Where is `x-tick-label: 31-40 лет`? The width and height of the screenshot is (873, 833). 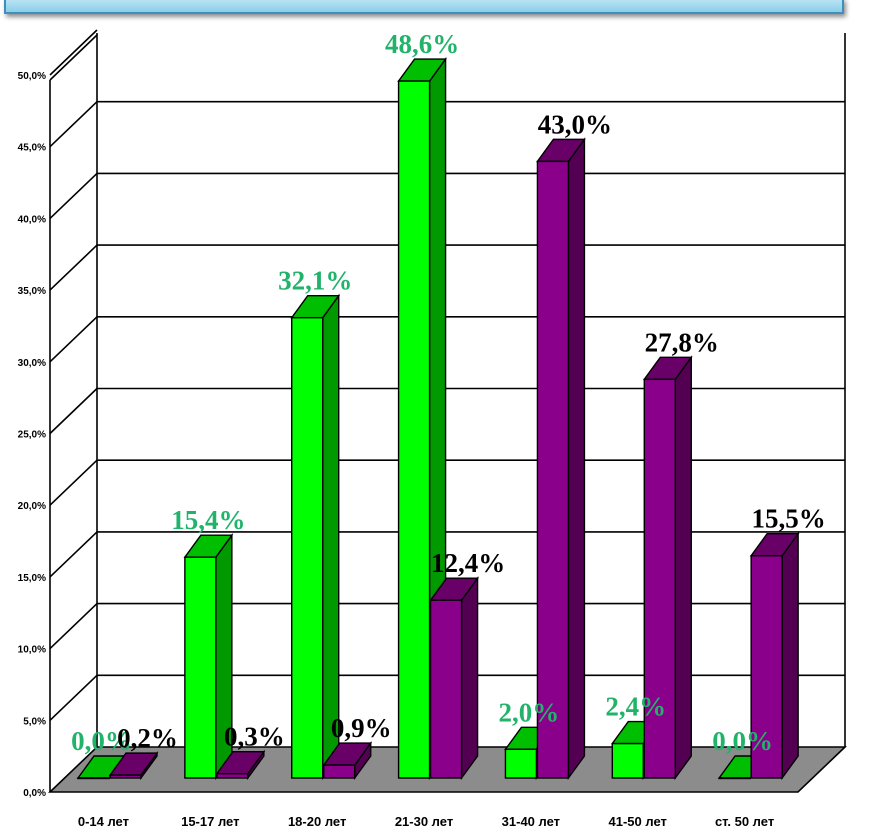
x-tick-label: 31-40 лет is located at coordinates (531, 821).